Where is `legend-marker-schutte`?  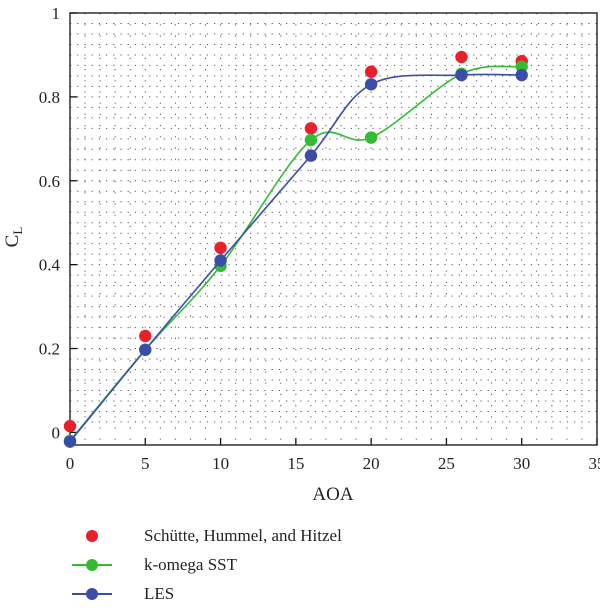
legend-marker-schutte is located at coordinates (92, 536).